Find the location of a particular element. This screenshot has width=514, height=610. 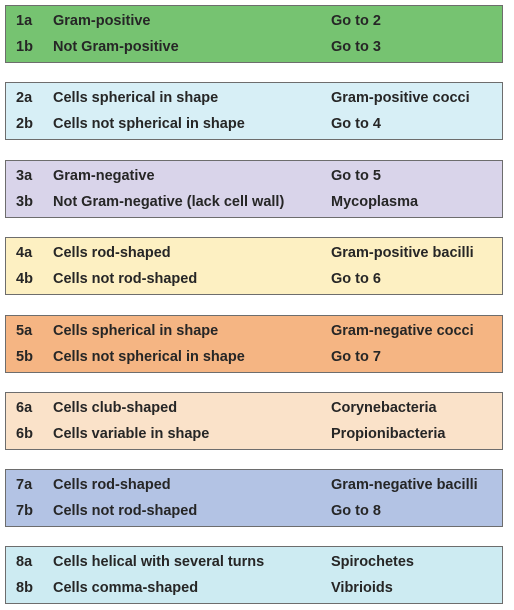

step-code: 7a is located at coordinates (24, 485).